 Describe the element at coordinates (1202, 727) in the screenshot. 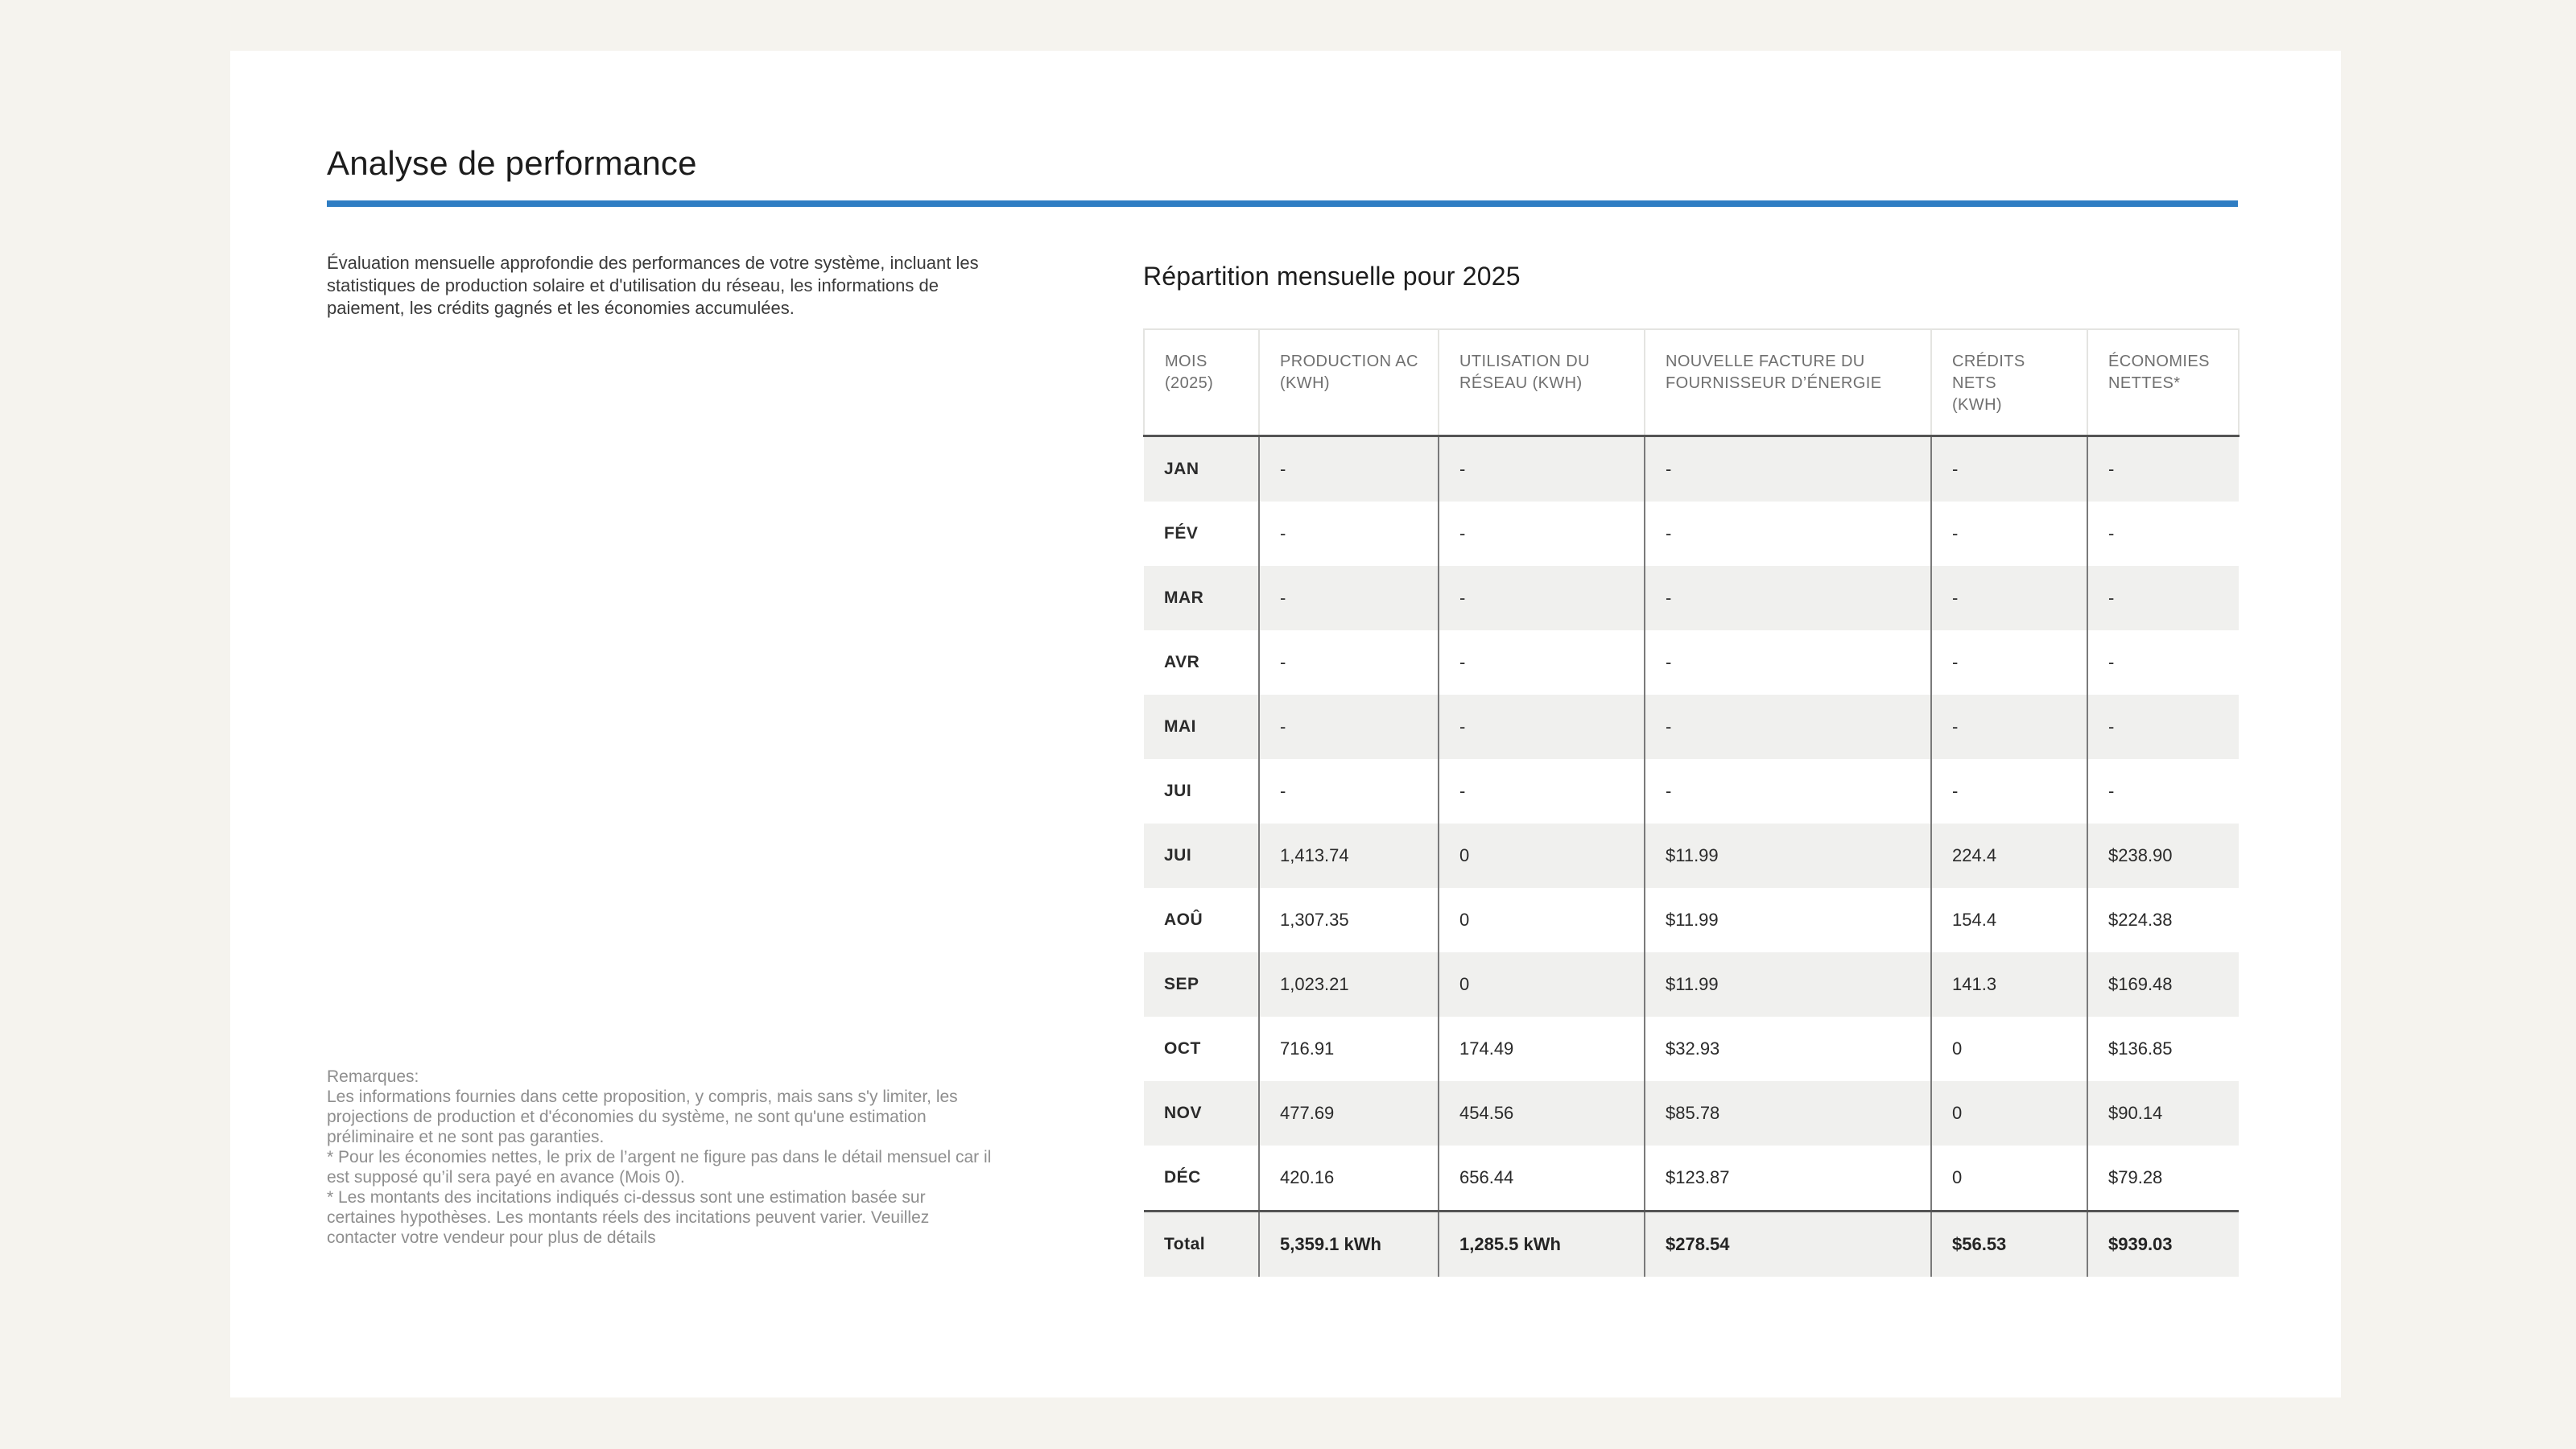

I see `month-cell: MAI` at that location.